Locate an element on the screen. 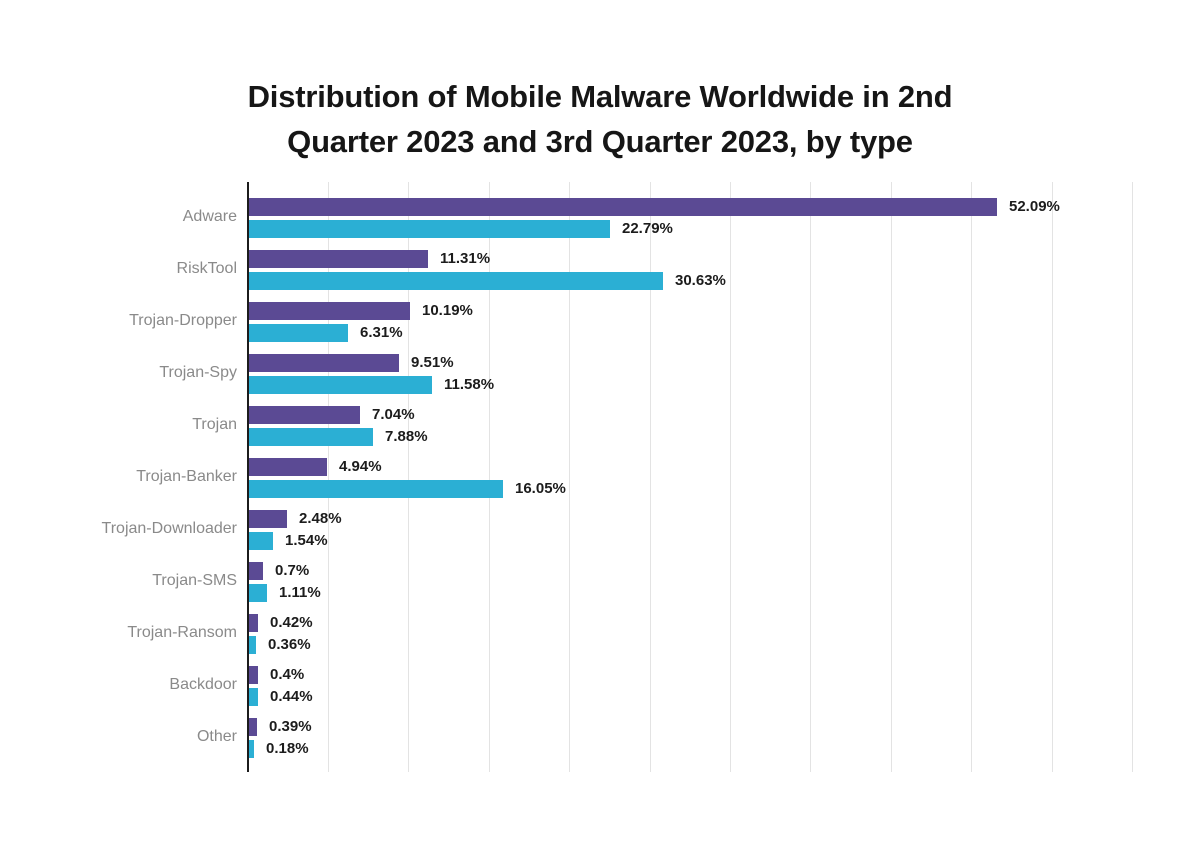  bar-q3-trojan-dropper is located at coordinates (298, 333).